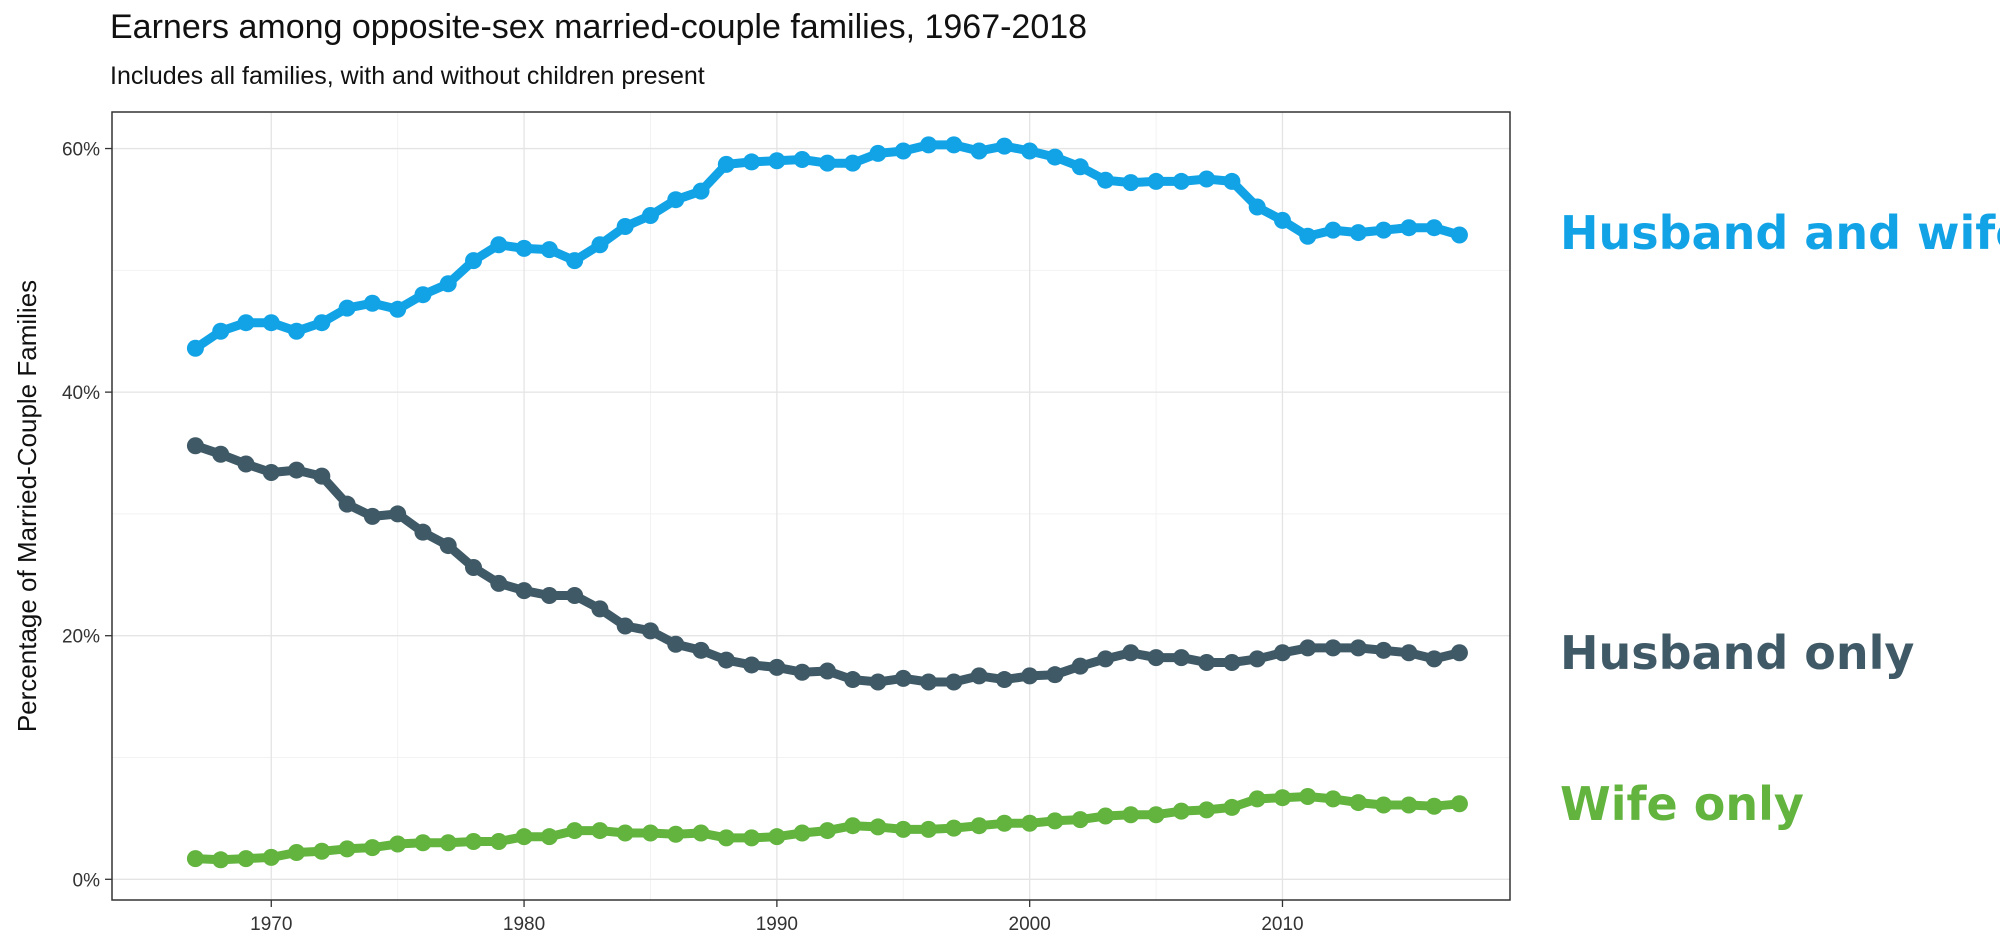 The height and width of the screenshot is (943, 2000). Describe the element at coordinates (827, 828) in the screenshot. I see `series-wife-only` at that location.